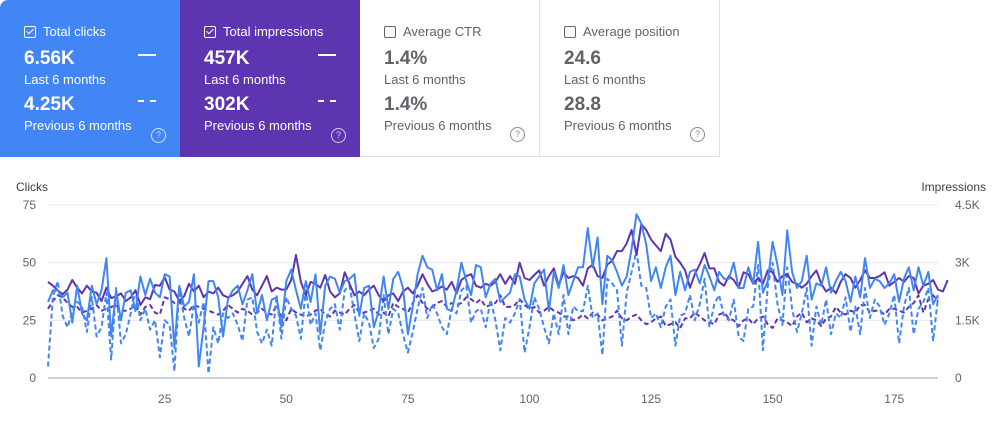 The height and width of the screenshot is (436, 1004). What do you see at coordinates (582, 58) in the screenshot?
I see `current-value: 24.6` at bounding box center [582, 58].